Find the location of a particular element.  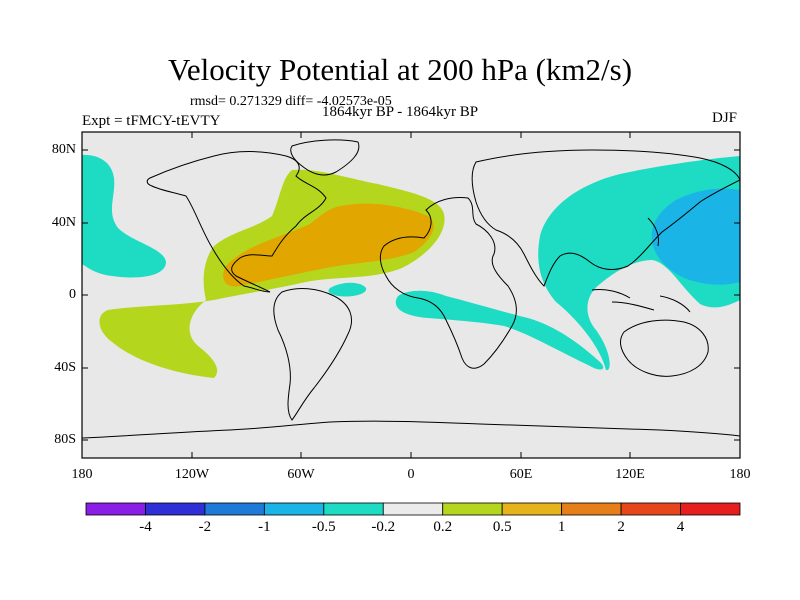

x-tick-label: 60W is located at coordinates (301, 474).